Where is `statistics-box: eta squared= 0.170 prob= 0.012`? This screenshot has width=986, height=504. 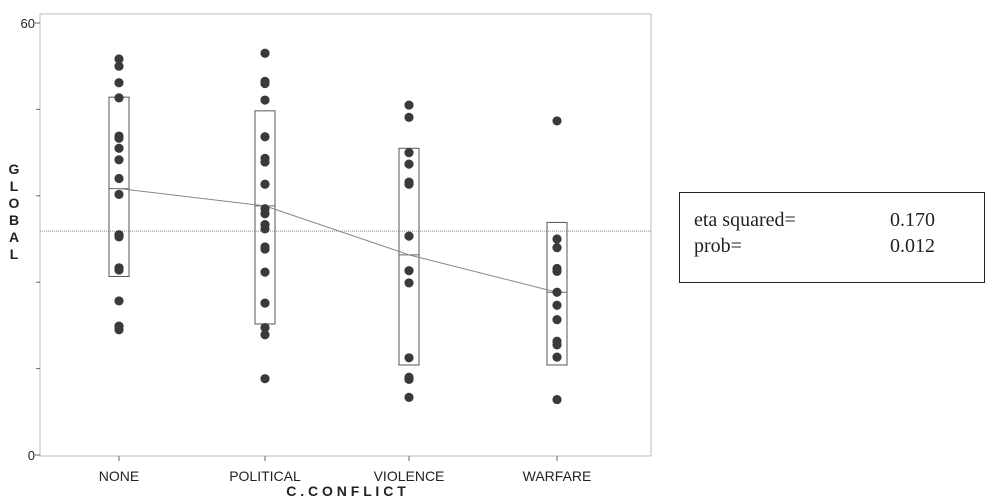
statistics-box: eta squared= 0.170 prob= 0.012 is located at coordinates (832, 237).